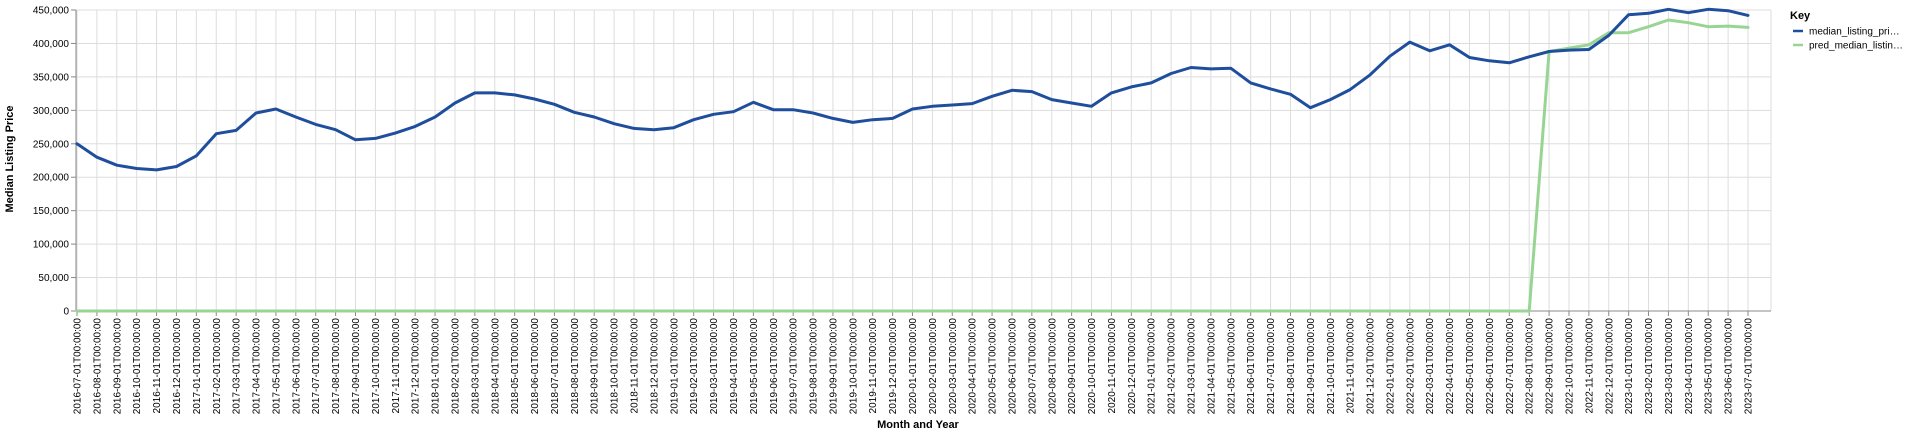 The width and height of the screenshot is (1920, 434). What do you see at coordinates (97, 366) in the screenshot?
I see `x-tick-label: 2016-08-01T00:00:00` at bounding box center [97, 366].